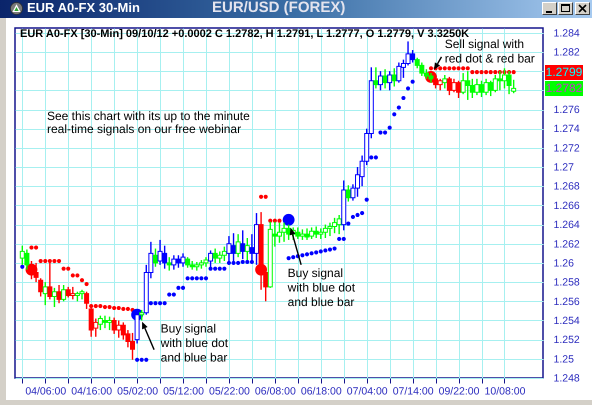  I want to click on y-tick-label: 1.272, so click(567, 148).